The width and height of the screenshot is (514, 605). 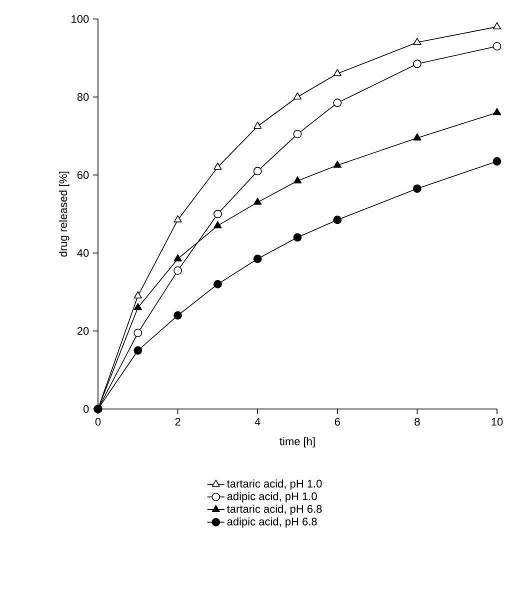 I want to click on legend-label: tartaric acid, pH 6.8, so click(x=274, y=509).